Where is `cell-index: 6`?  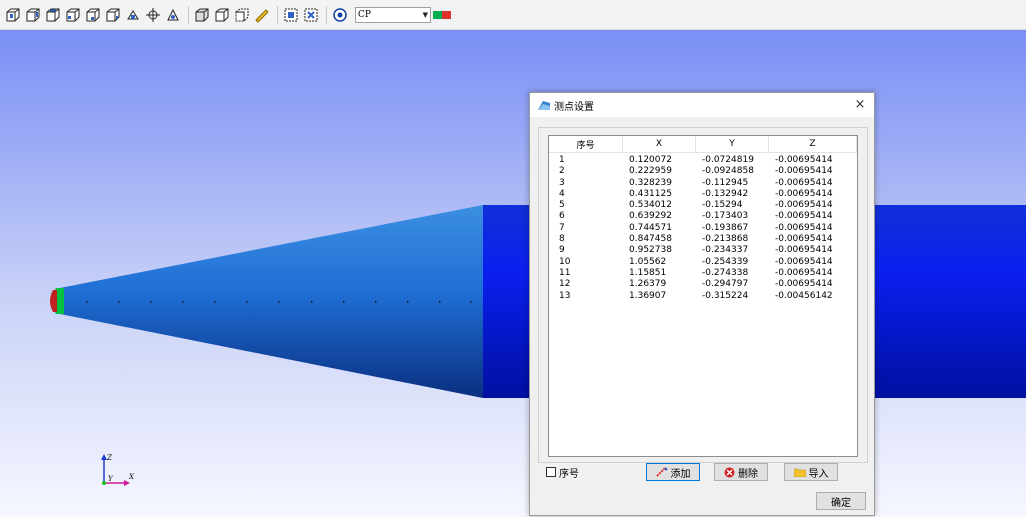 cell-index: 6 is located at coordinates (562, 216).